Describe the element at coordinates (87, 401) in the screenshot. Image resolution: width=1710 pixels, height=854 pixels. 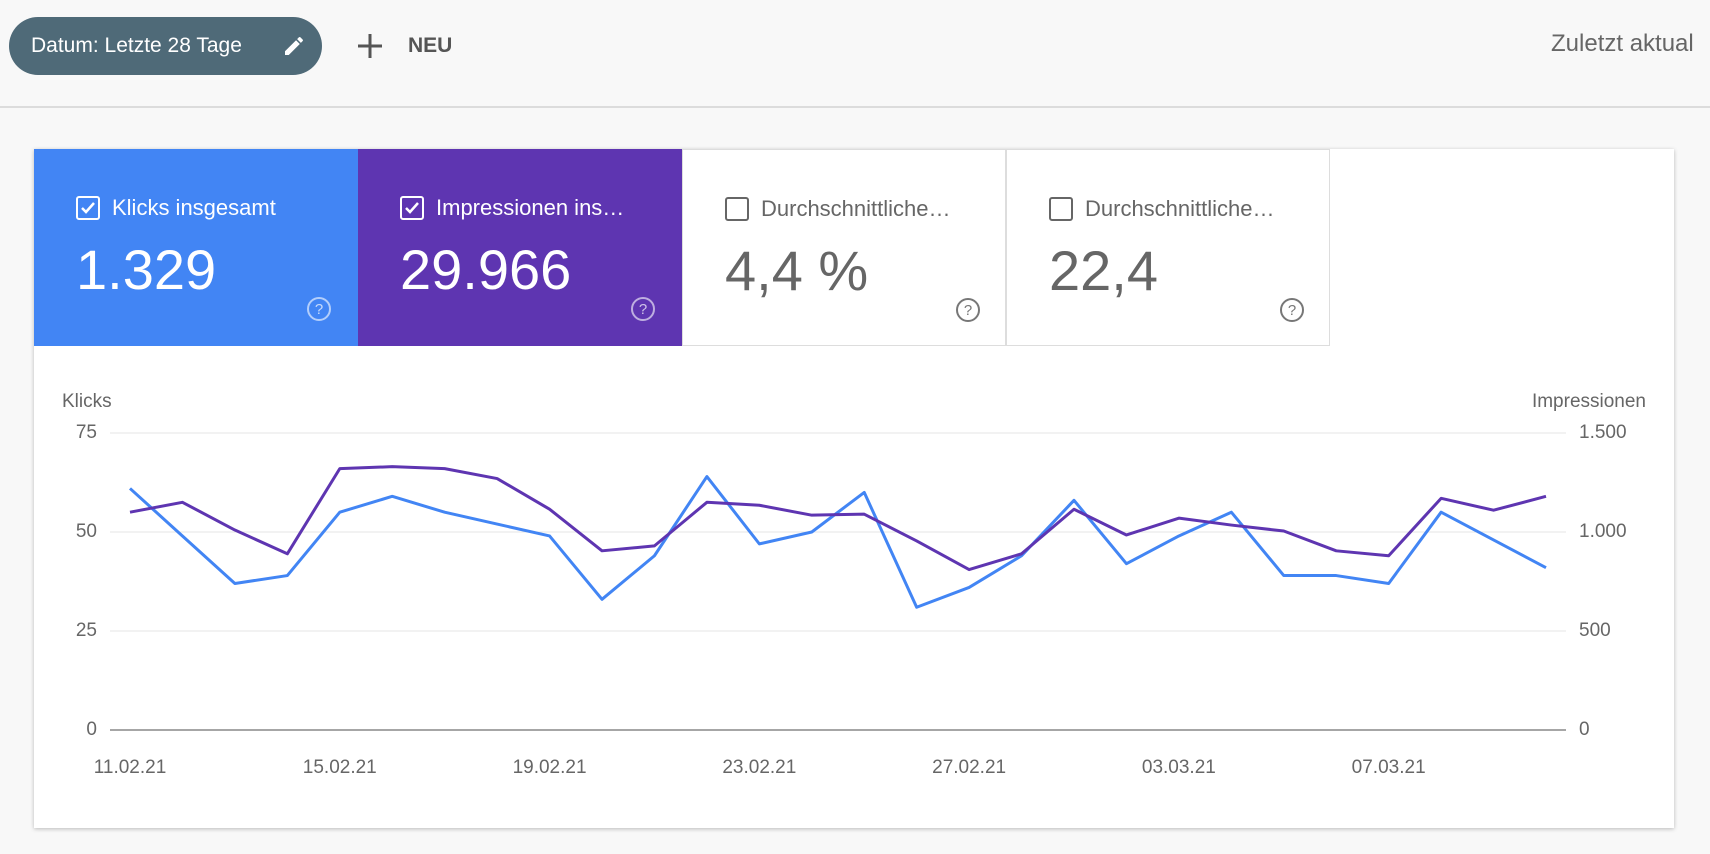
I see `y-axis-label: Klicks` at that location.